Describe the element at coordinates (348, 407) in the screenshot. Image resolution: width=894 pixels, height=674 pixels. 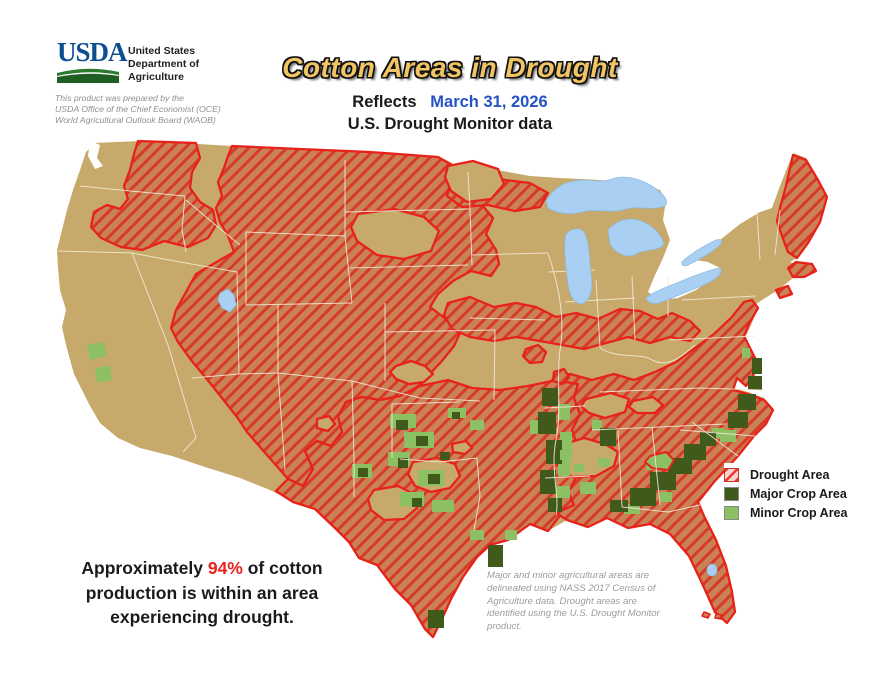
I see `crop-areas-clear` at that location.